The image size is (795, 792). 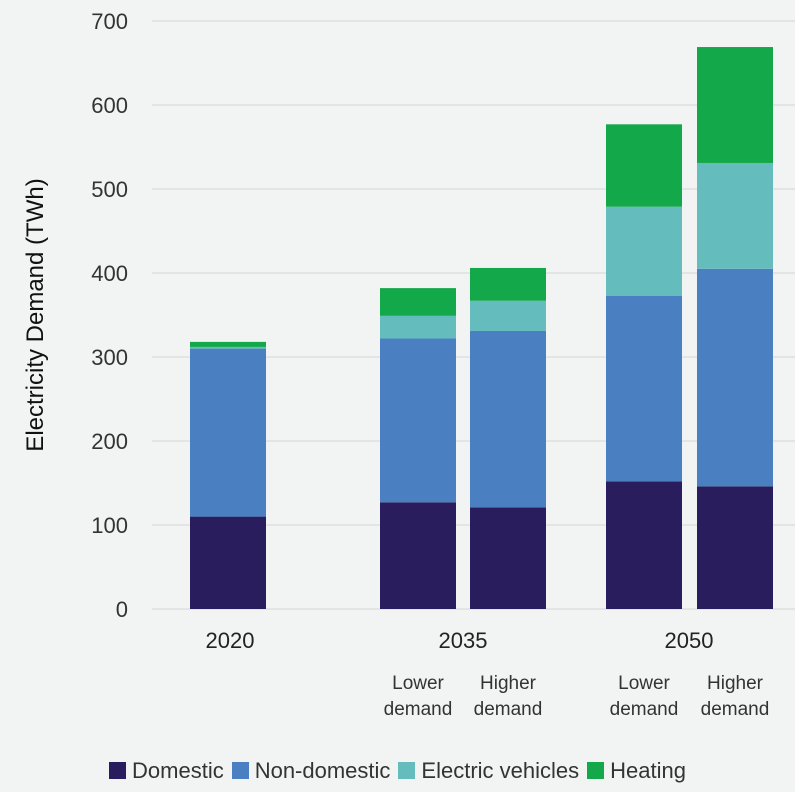 What do you see at coordinates (463, 640) in the screenshot?
I see `x-category-label: 2035` at bounding box center [463, 640].